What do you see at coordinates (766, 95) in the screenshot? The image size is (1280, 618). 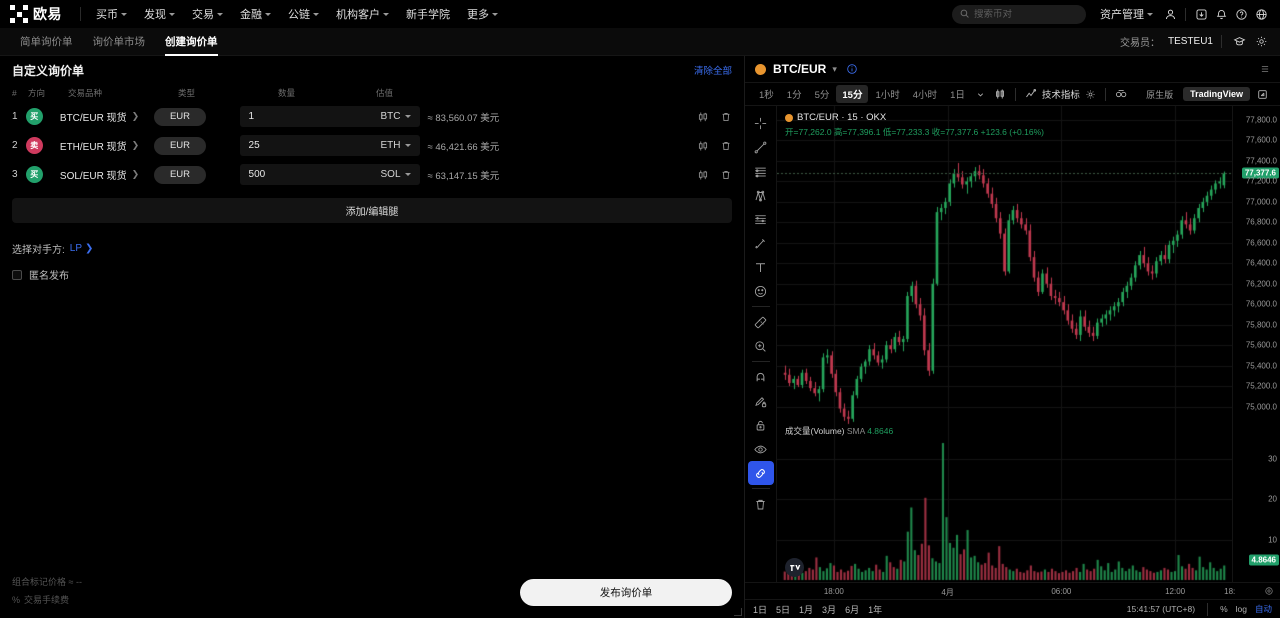 I see `timeframe-1s: 1秒` at bounding box center [766, 95].